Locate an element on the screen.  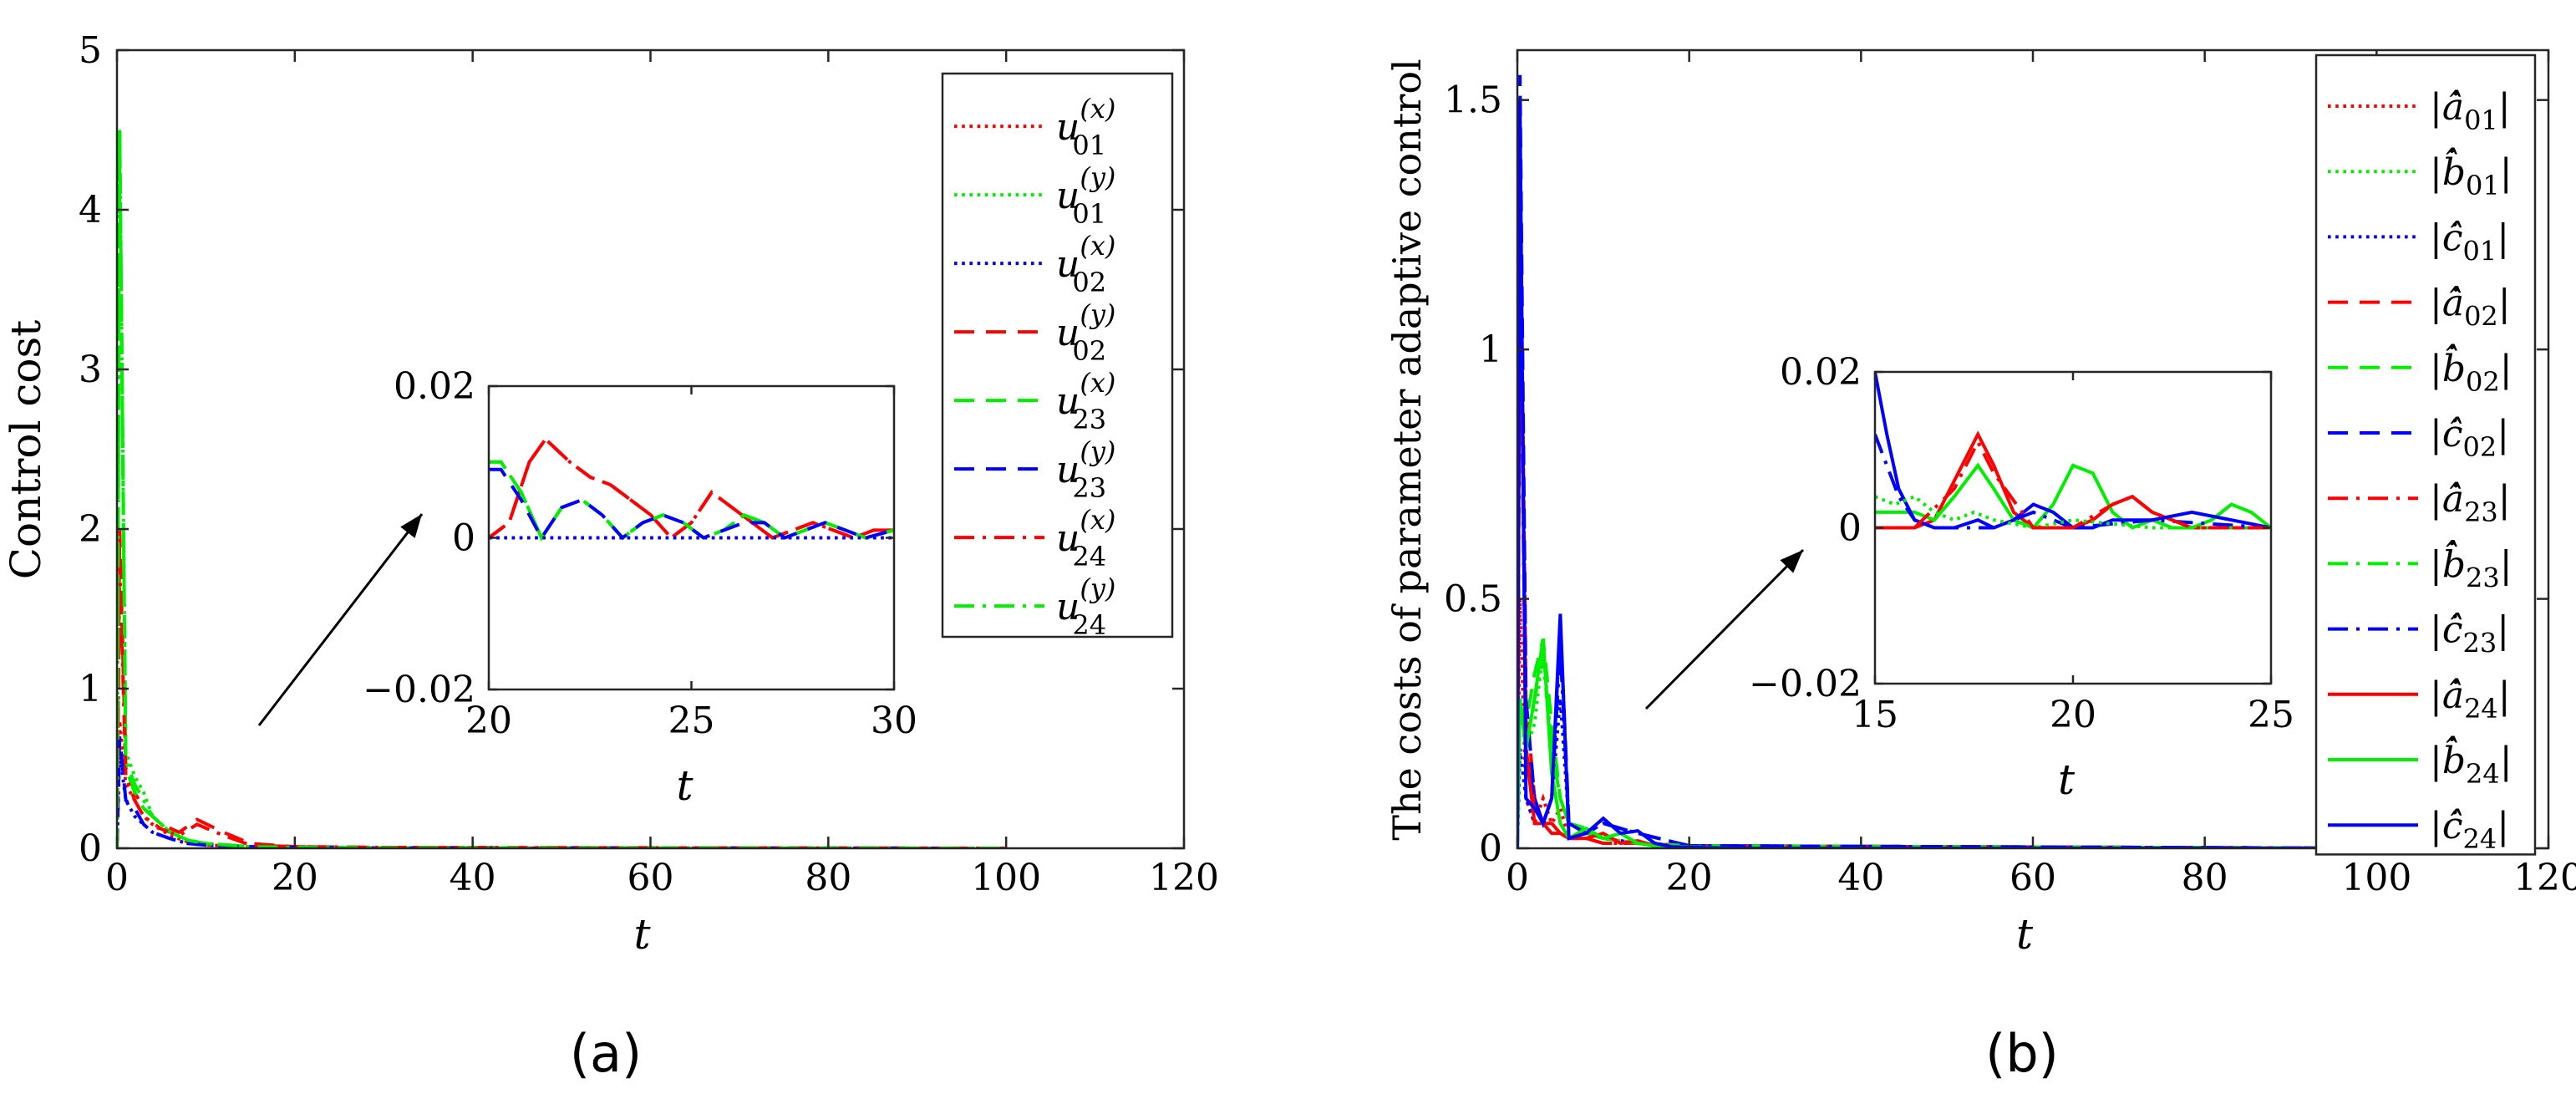
legend-label: u(y) 24 is located at coordinates (1085, 606).